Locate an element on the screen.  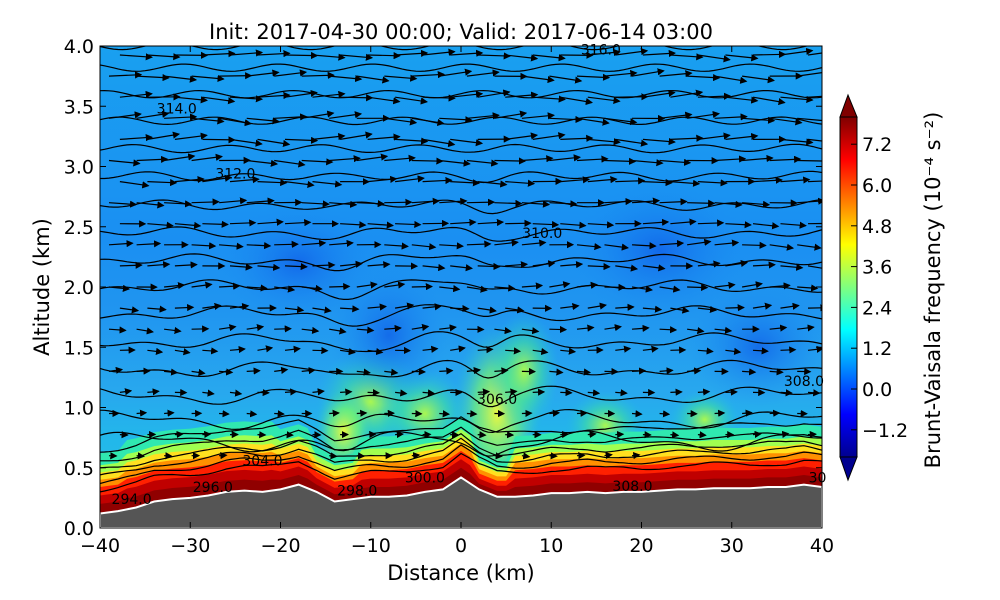
y-tick-label: 0.5 is located at coordinates (79, 469).